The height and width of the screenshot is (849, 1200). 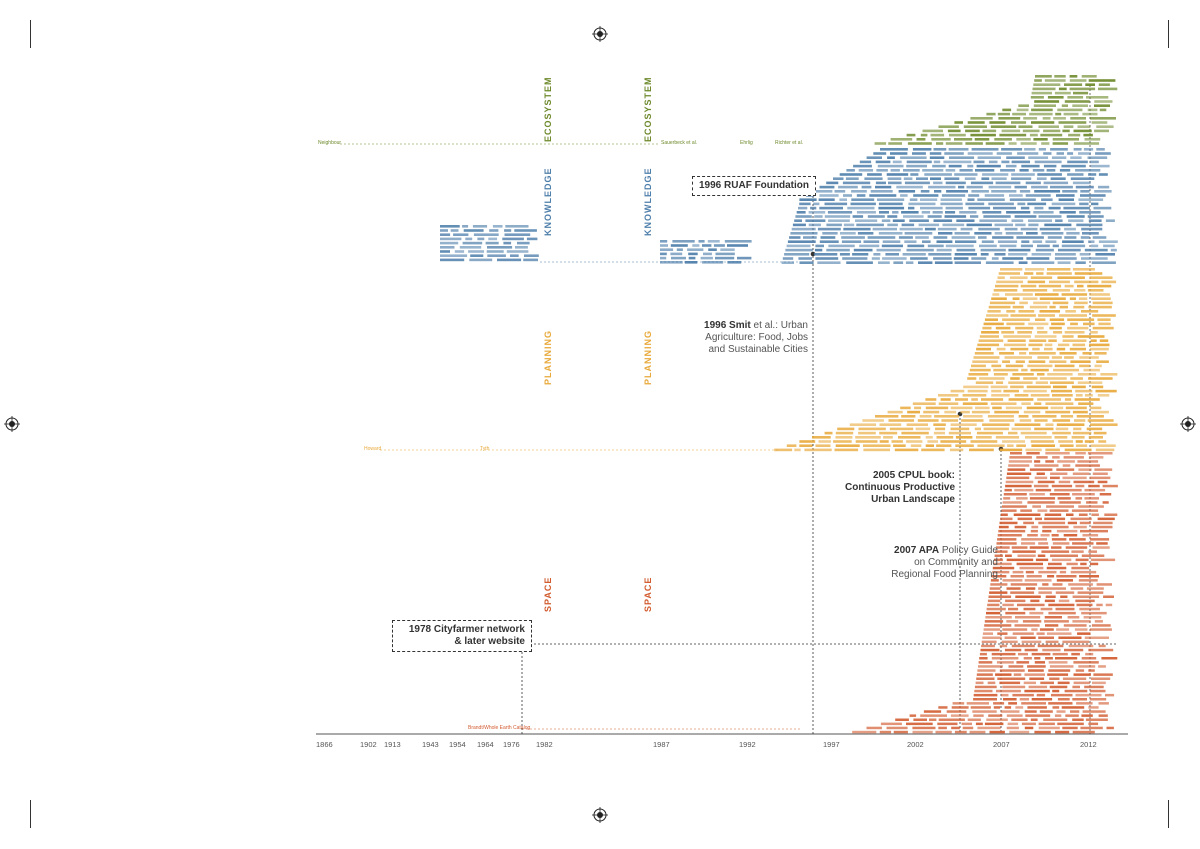 What do you see at coordinates (1001, 744) in the screenshot?
I see `year-tick-label: 2007` at bounding box center [1001, 744].